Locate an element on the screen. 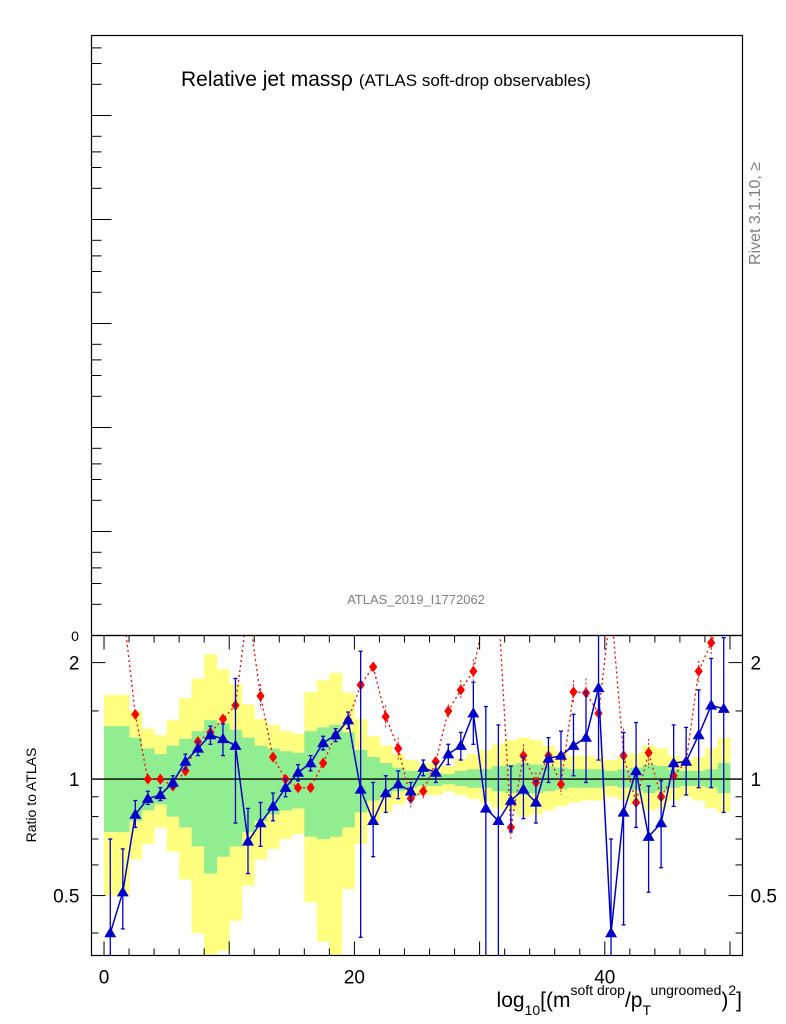 This screenshot has height=1024, width=786. y-tick-label-left: 0.5 is located at coordinates (66, 897).